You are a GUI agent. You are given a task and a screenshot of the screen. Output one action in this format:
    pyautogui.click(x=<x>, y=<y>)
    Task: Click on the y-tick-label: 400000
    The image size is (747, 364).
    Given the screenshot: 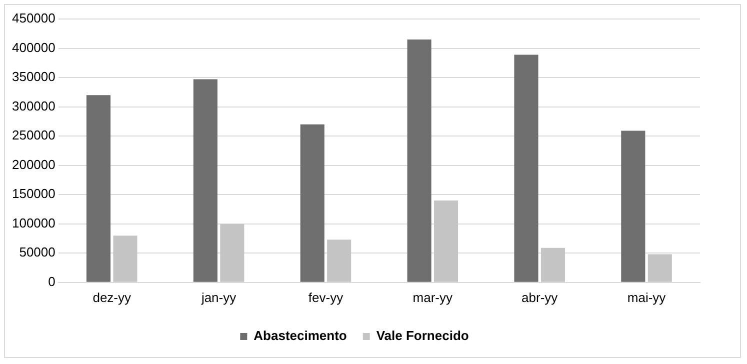 What is the action you would take?
    pyautogui.click(x=34, y=47)
    